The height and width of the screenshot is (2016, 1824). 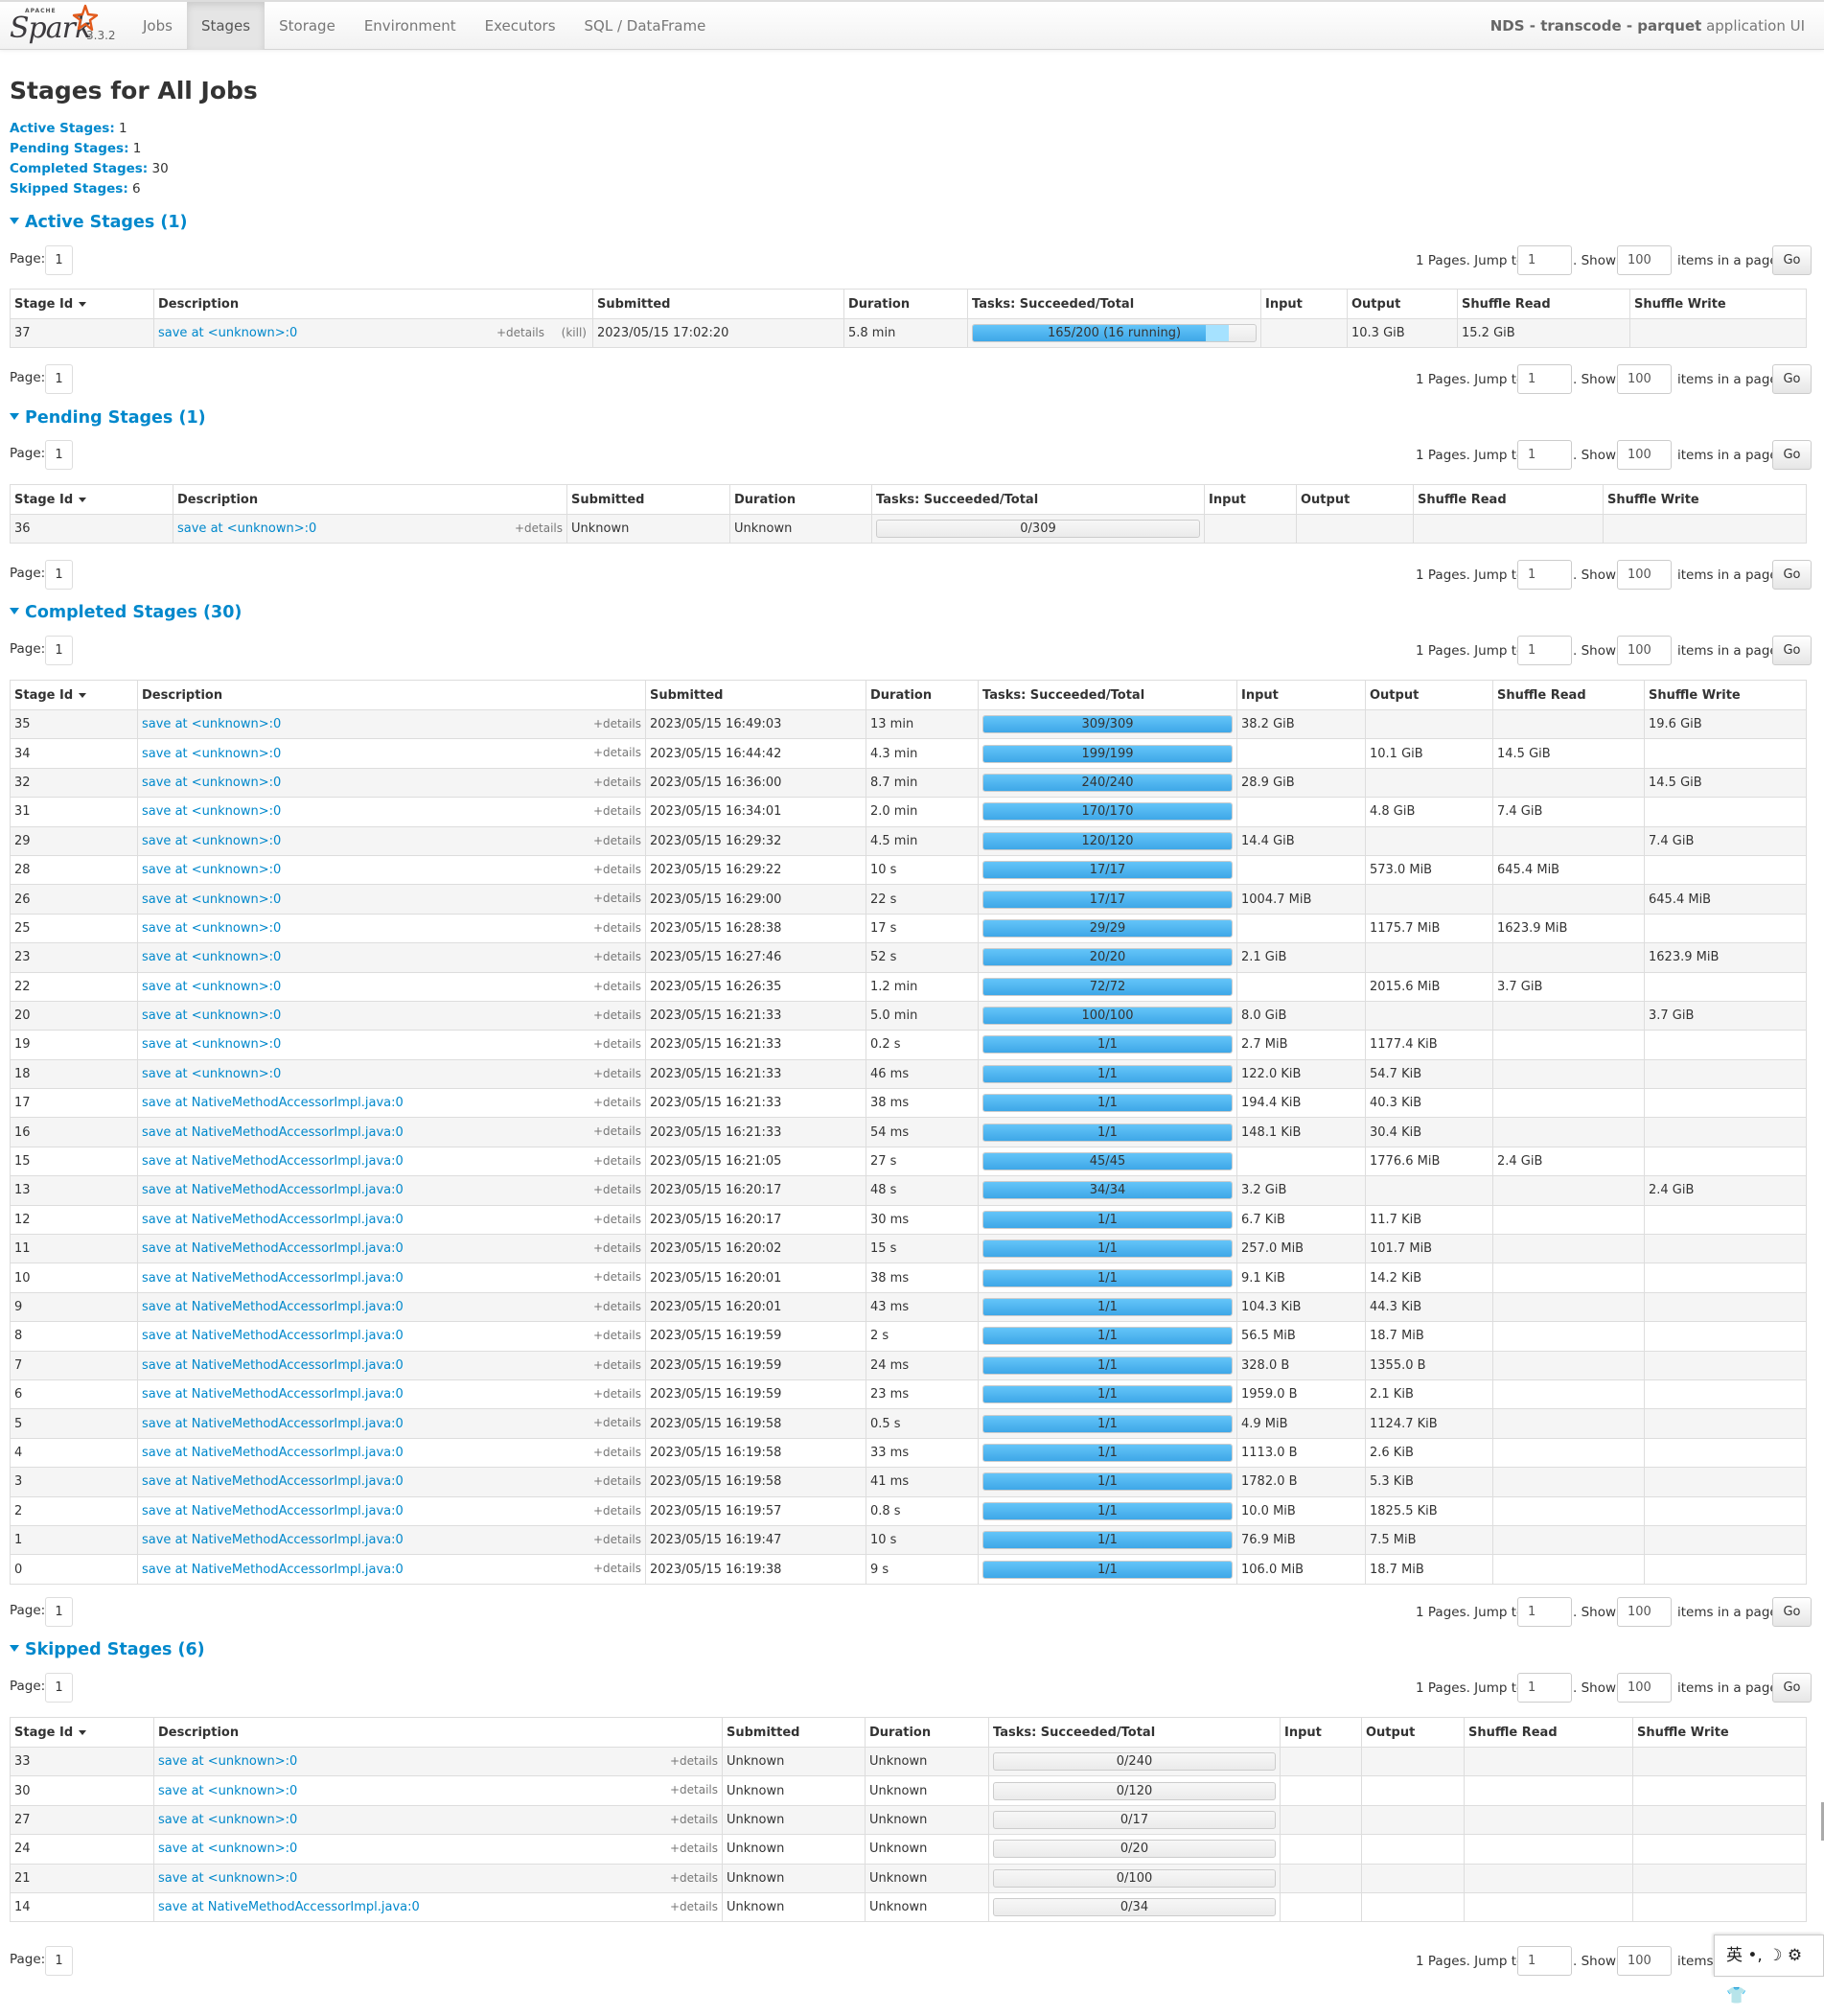 I want to click on column-header-tasks: Tasks: Succeeded/Total, so click(x=1134, y=1732).